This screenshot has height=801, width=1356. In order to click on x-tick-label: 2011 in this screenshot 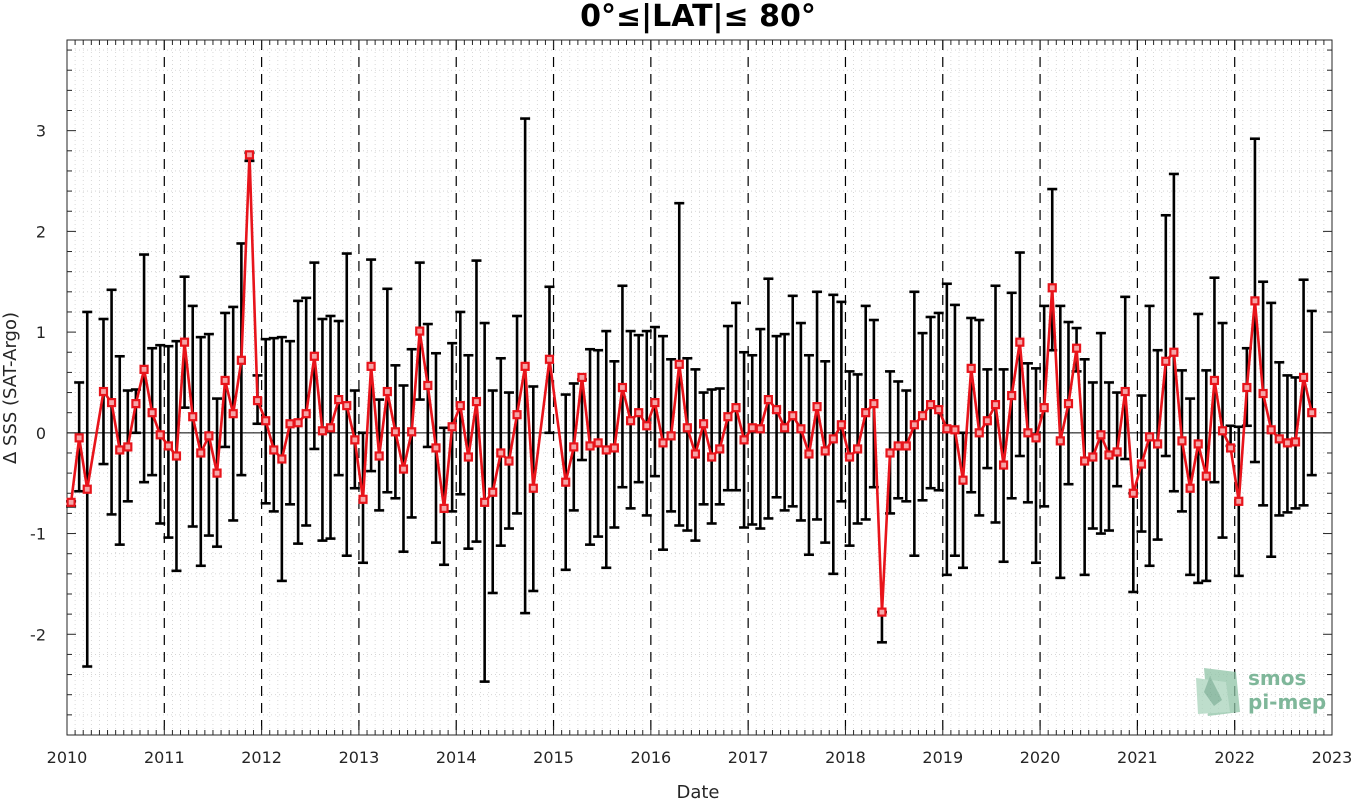, I will do `click(164, 757)`.